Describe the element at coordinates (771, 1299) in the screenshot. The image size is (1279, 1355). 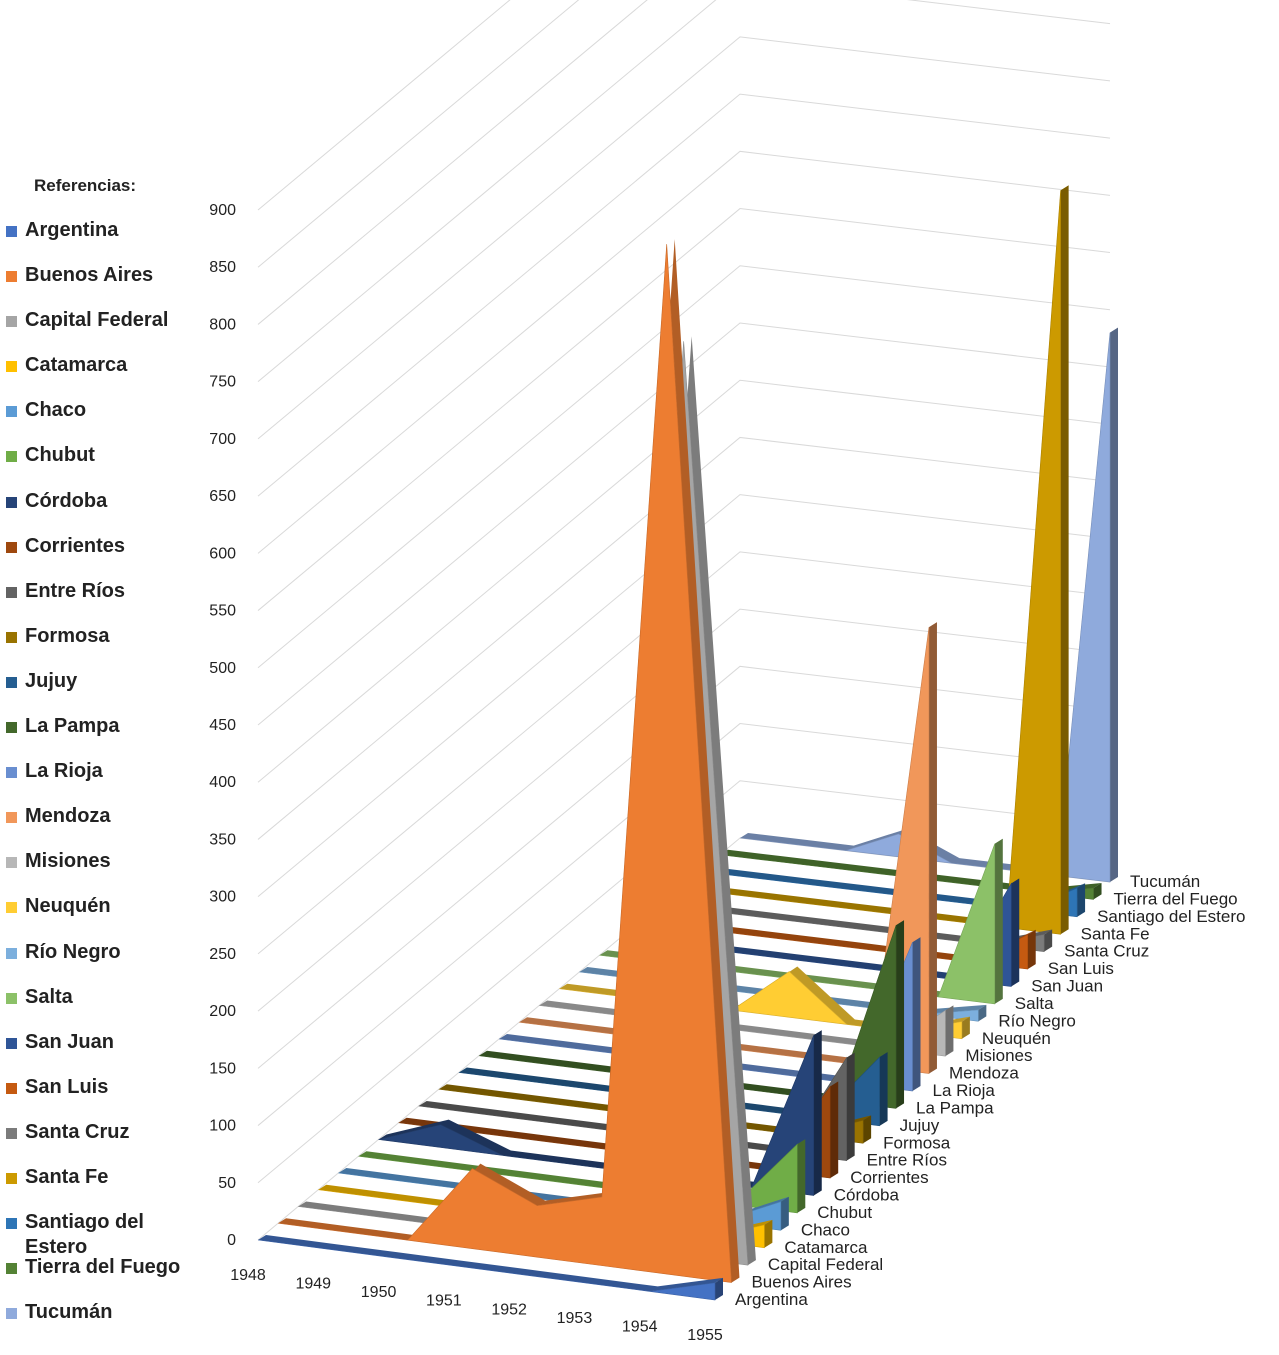
I see `series-axis-label: Argentina` at that location.